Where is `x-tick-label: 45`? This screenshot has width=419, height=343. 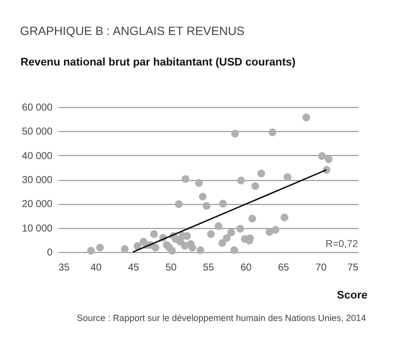
x-tick-label: 45 is located at coordinates (134, 268).